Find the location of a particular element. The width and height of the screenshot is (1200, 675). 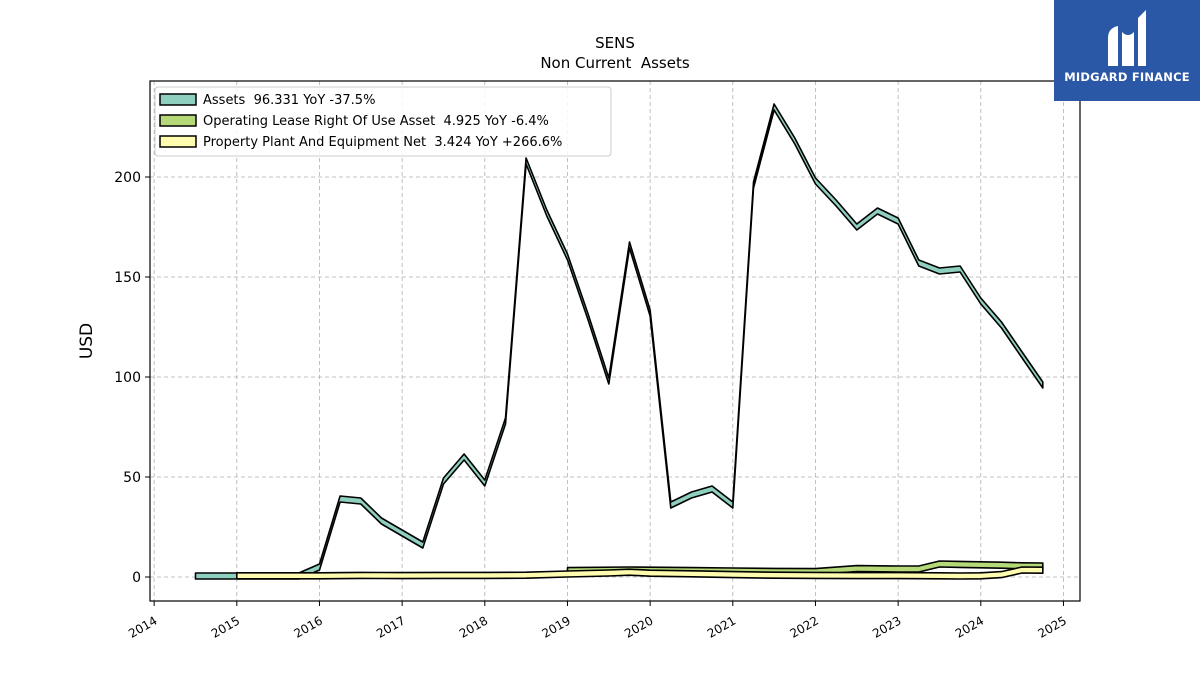

chart-subtitle: Non Current Assets is located at coordinates (615, 63).